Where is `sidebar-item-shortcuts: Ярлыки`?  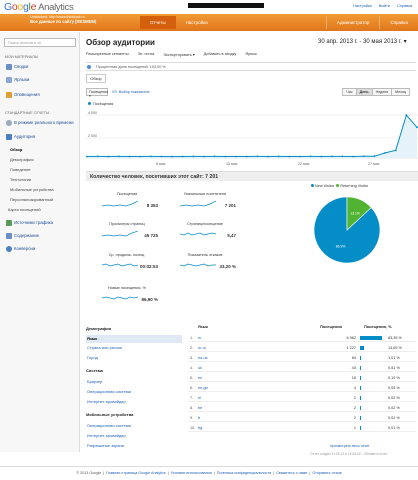
sidebar-item-shortcuts: Ярлыки is located at coordinates (41, 80).